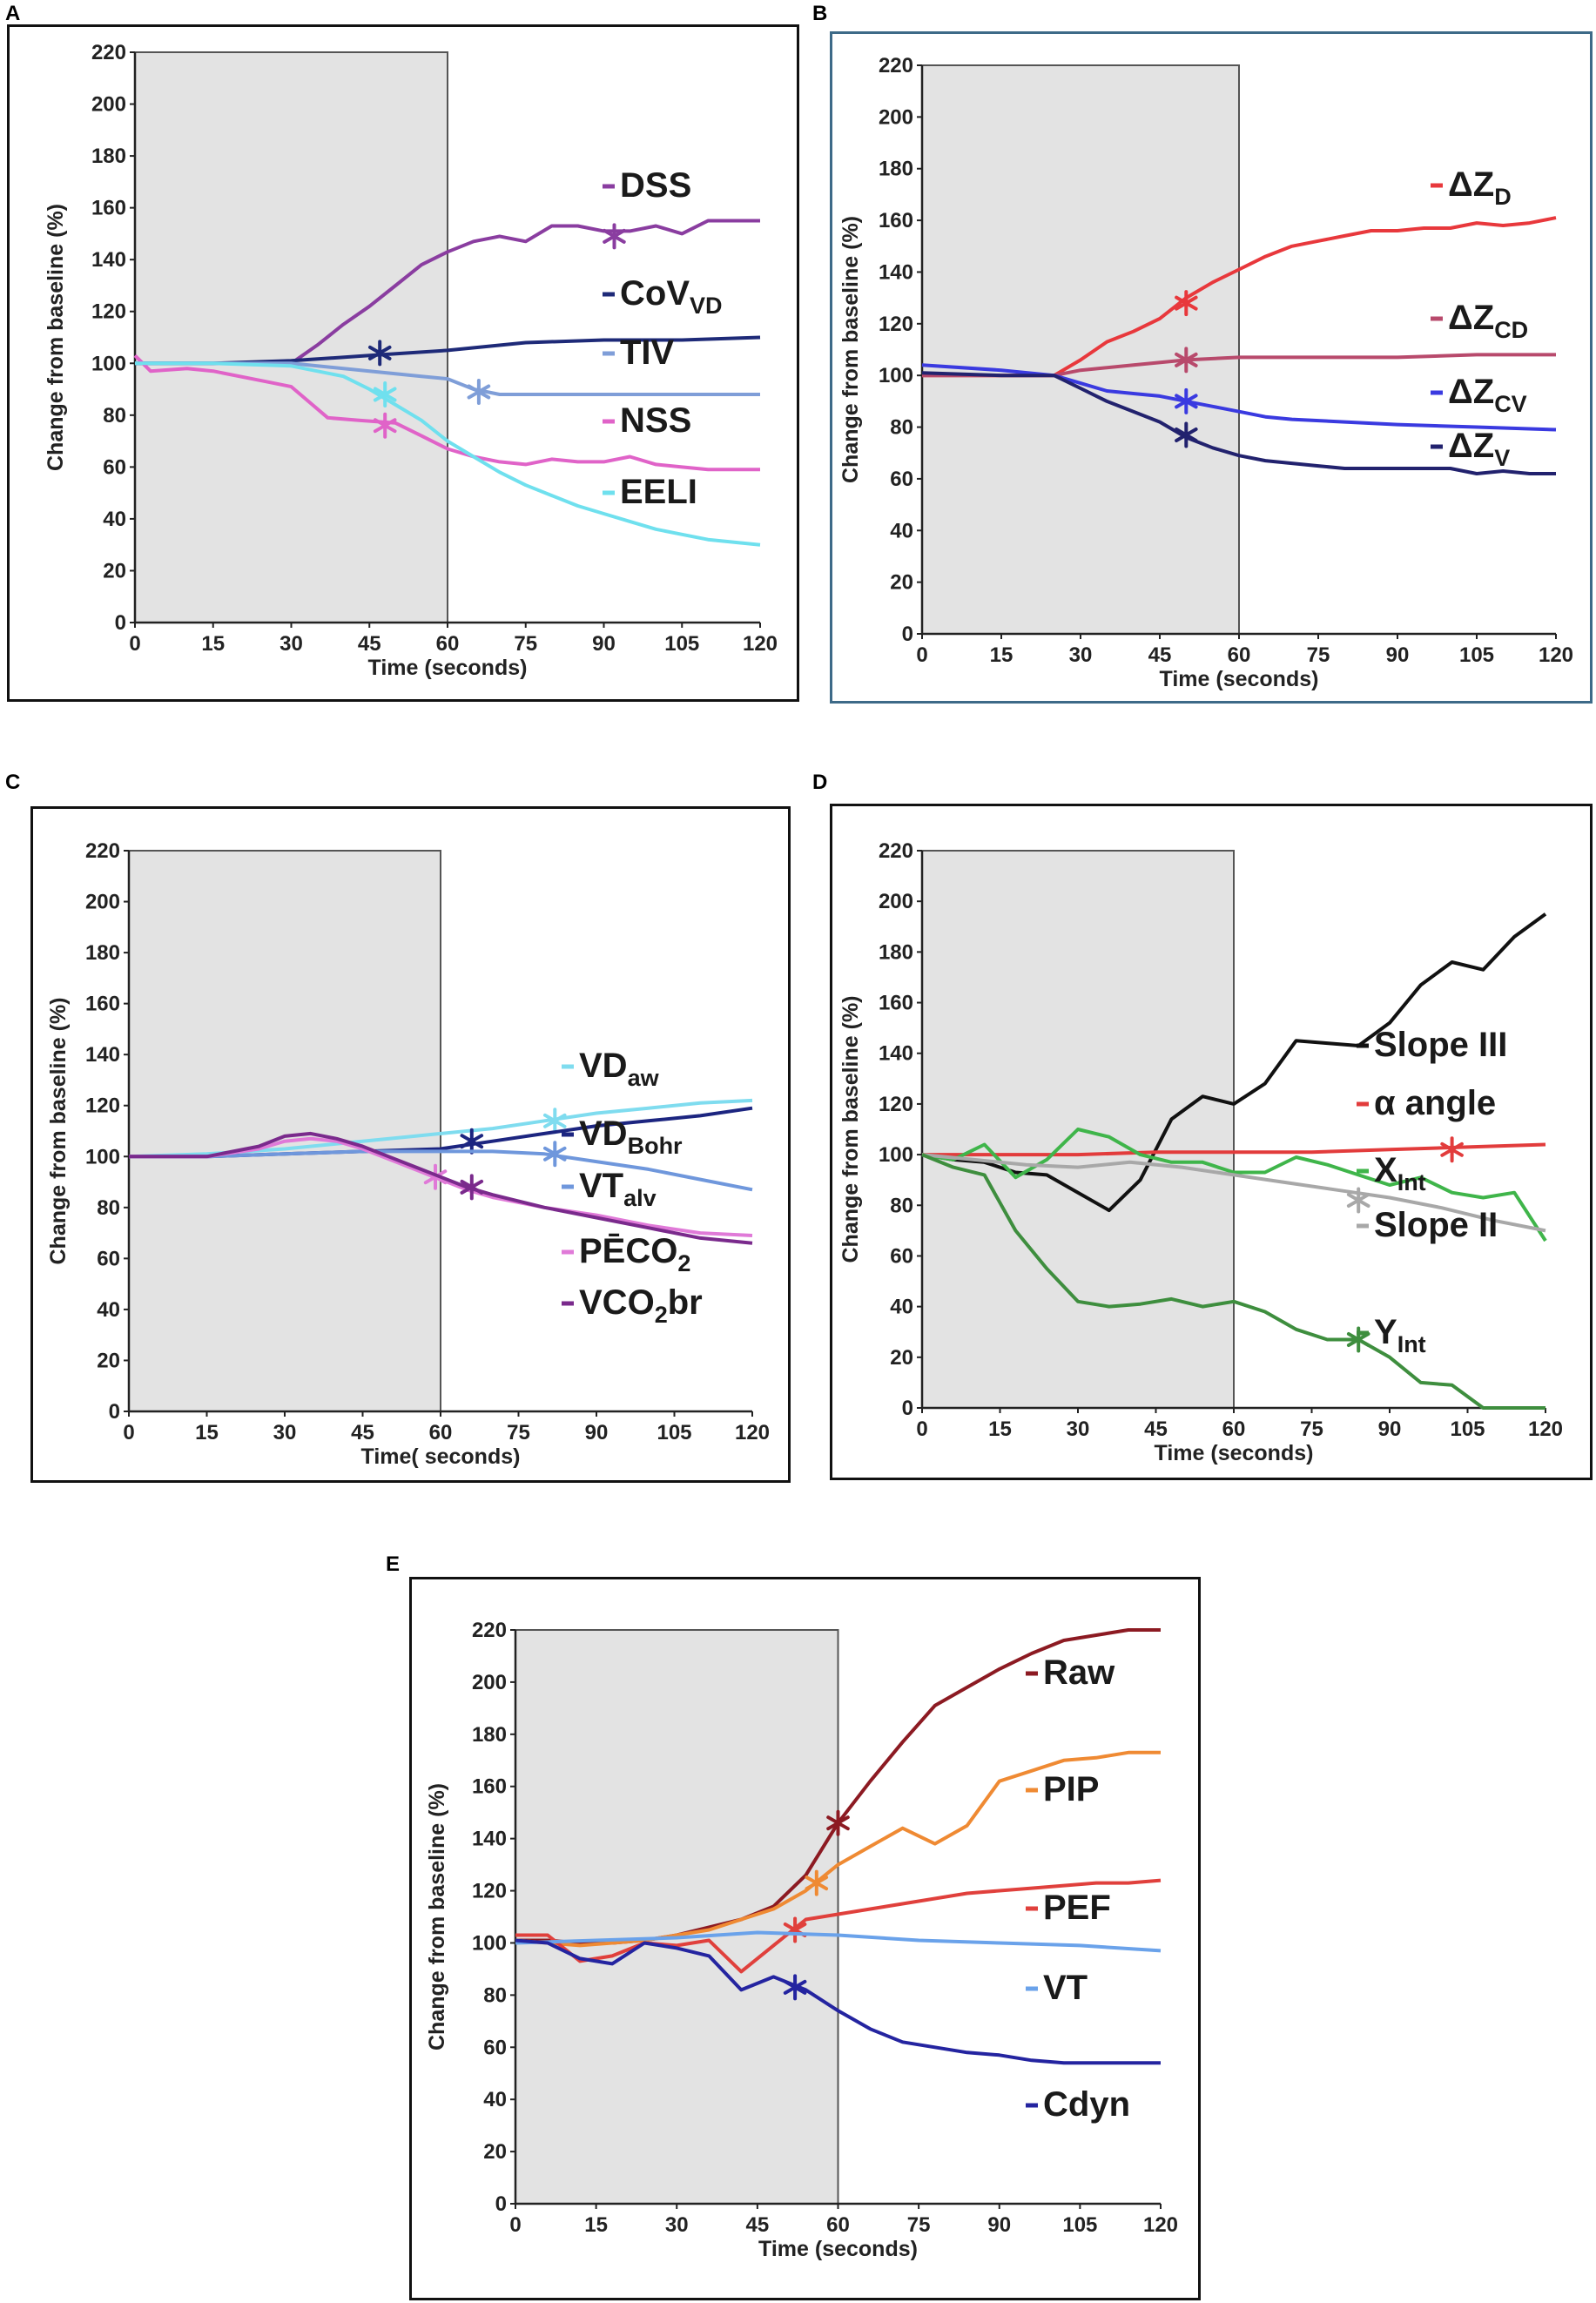 This screenshot has height=2303, width=1596. Describe the element at coordinates (658, 492) in the screenshot. I see `legend-label-eeli: EELI` at that location.